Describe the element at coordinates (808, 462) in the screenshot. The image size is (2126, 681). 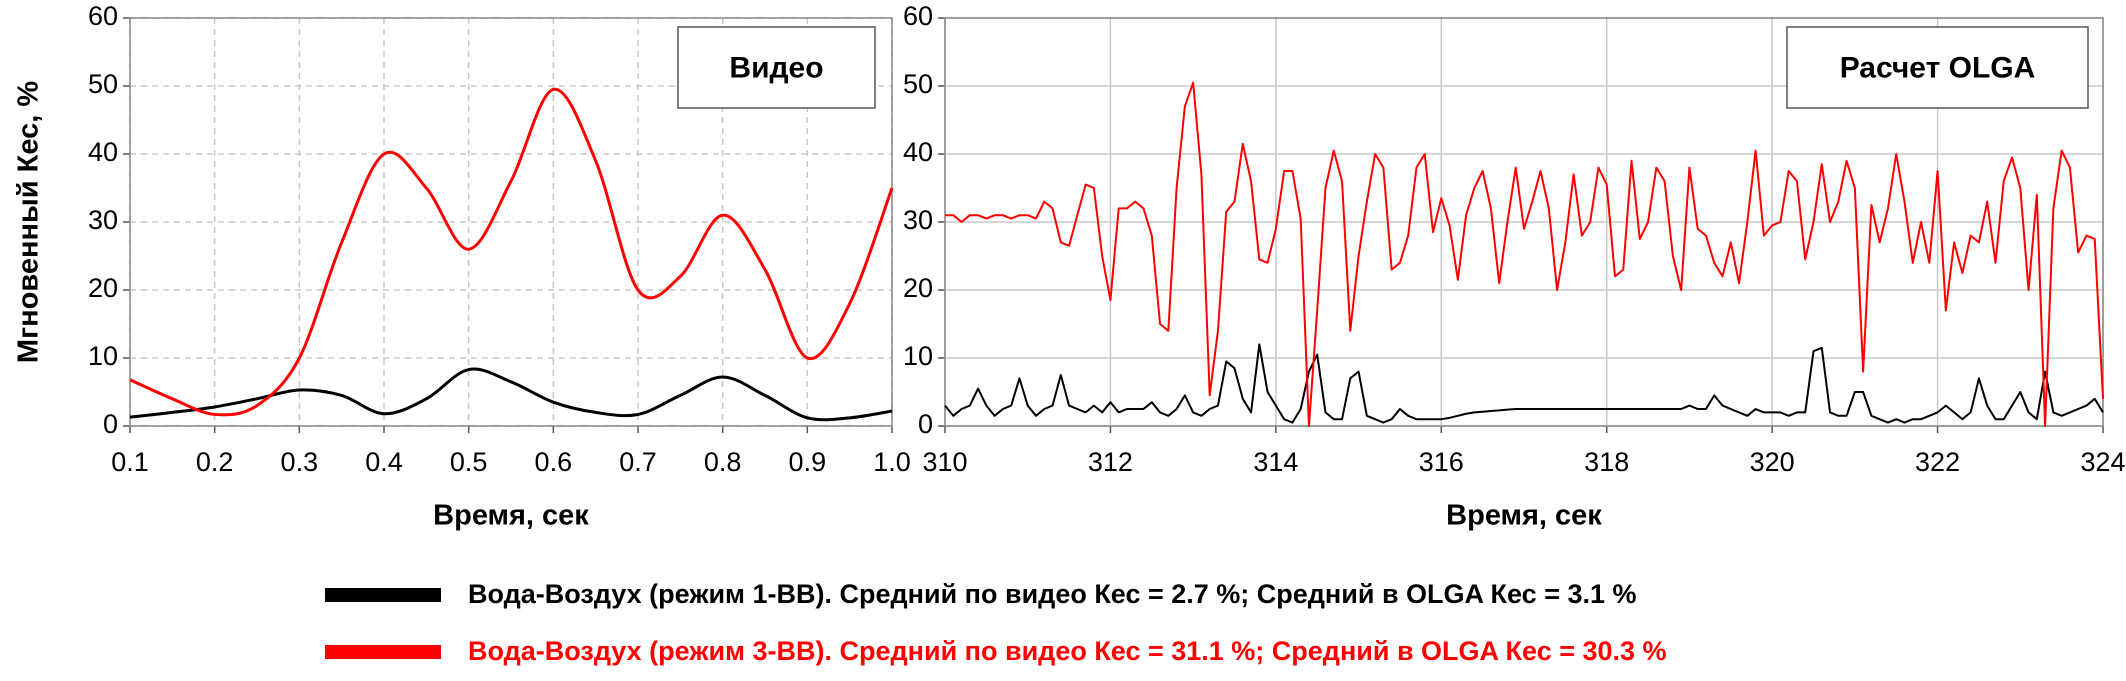
I see `x-tick-label: 0.9` at that location.